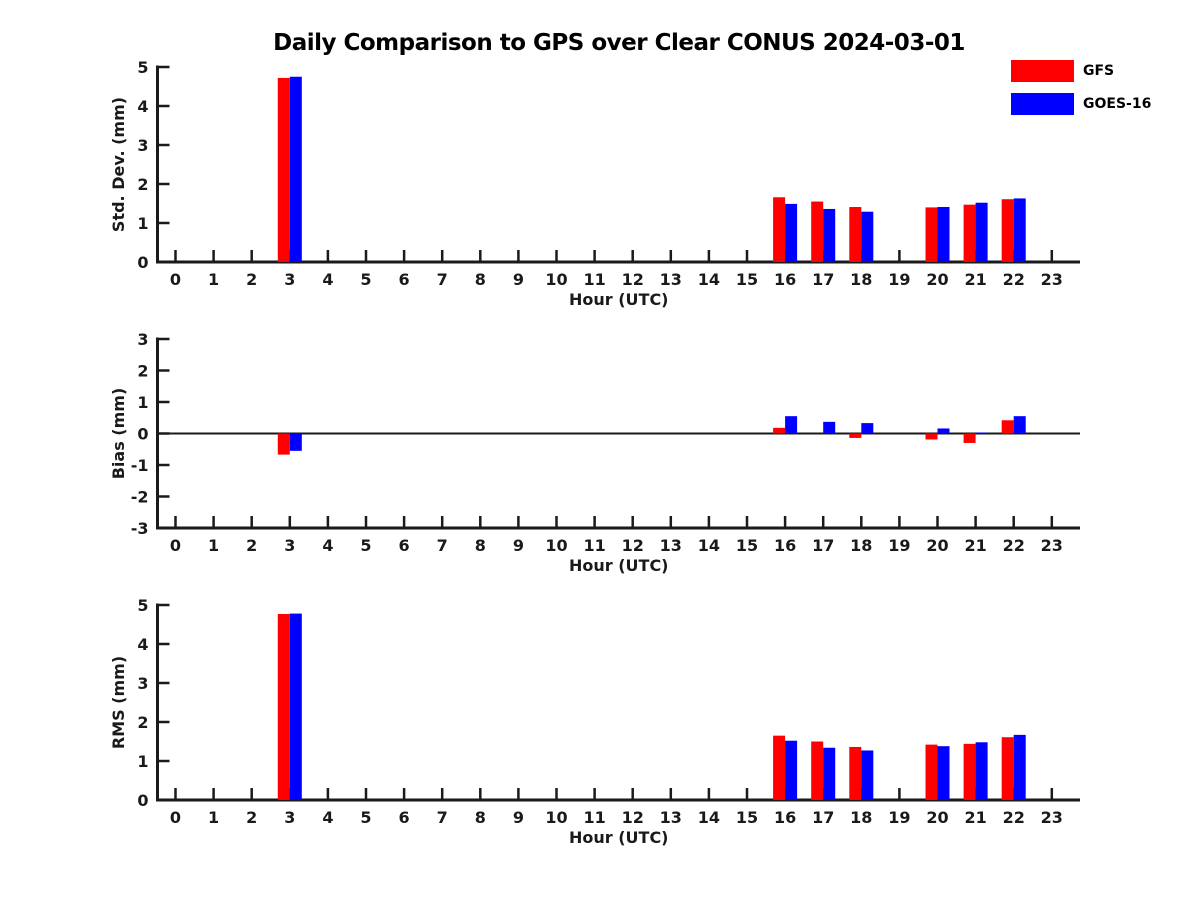 This screenshot has width=1200, height=900. What do you see at coordinates (283, 169) in the screenshot?
I see `bar-gfs-h3` at bounding box center [283, 169].